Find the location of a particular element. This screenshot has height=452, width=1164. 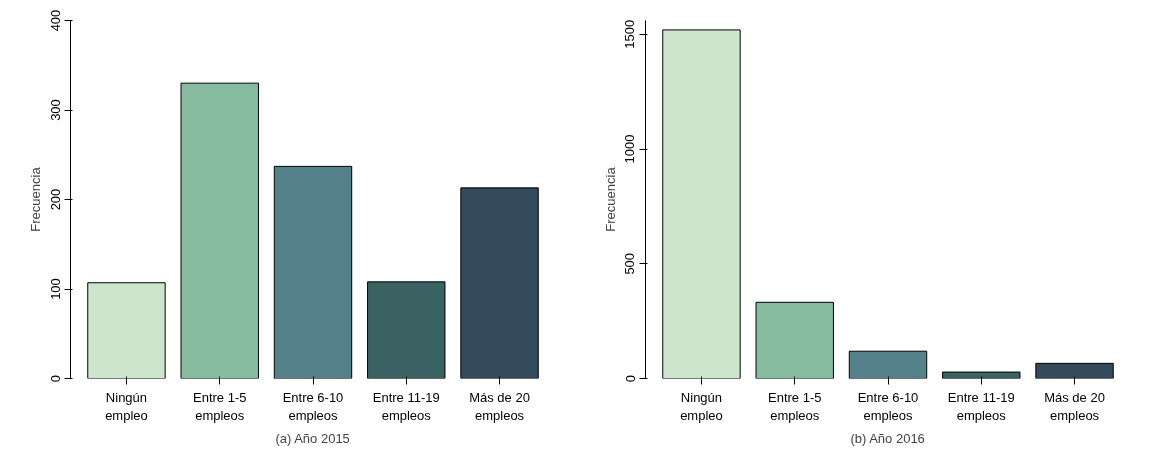

y-tick-label: 500 is located at coordinates (630, 263).